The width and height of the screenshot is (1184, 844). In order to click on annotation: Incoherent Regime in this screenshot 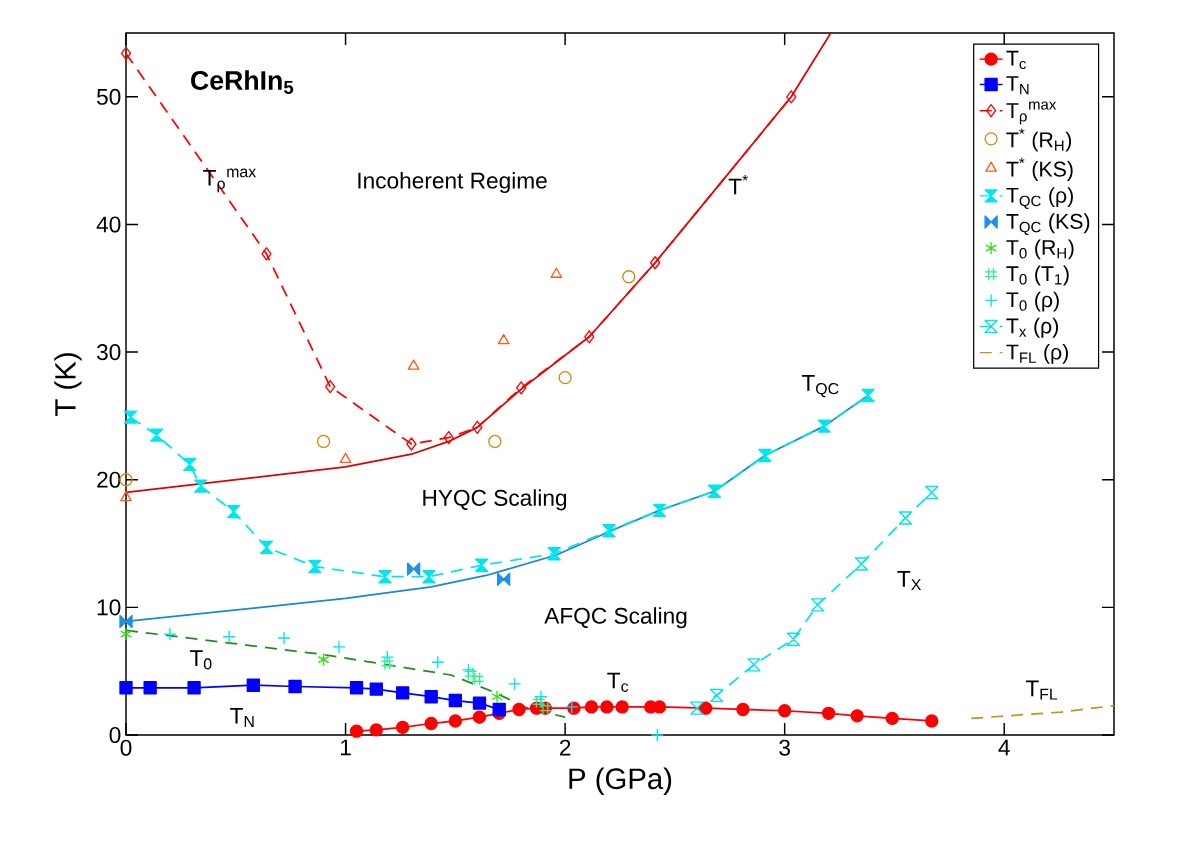, I will do `click(452, 182)`.